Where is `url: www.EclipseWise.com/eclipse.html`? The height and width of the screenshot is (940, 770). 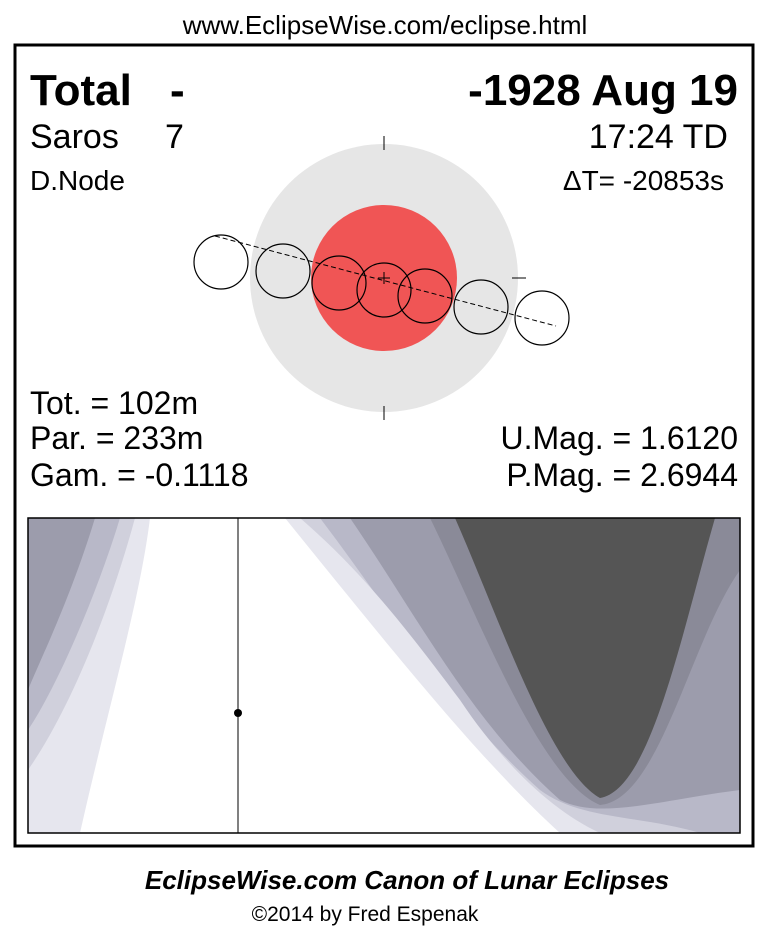
url: www.EclipseWise.com/eclipse.html is located at coordinates (385, 25).